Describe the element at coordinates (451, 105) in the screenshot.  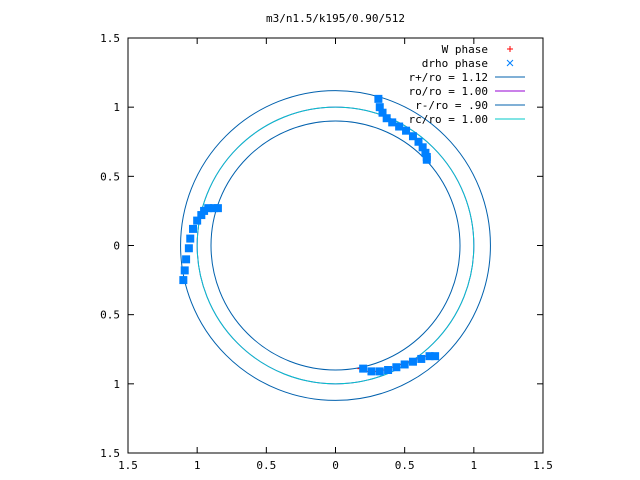
I see `legend-label: r-/ro = .90` at that location.